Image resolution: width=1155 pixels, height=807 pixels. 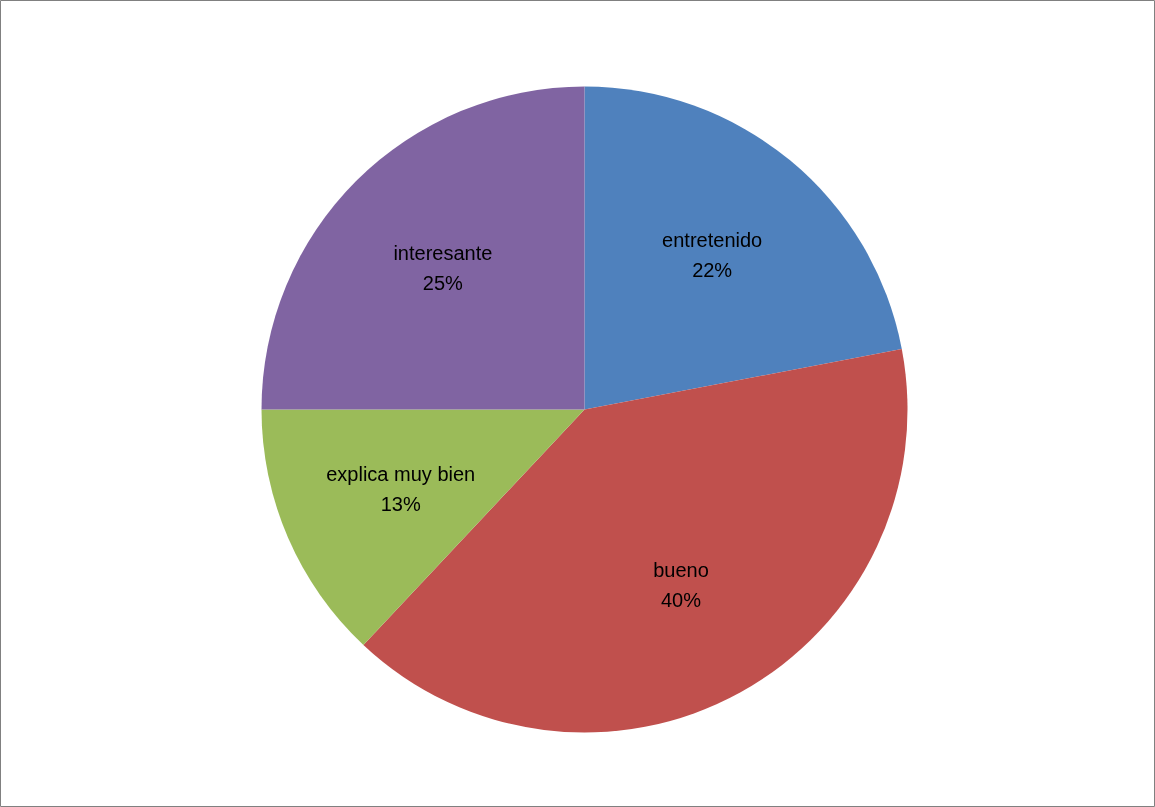 I want to click on data-label: 22%, so click(x=712, y=270).